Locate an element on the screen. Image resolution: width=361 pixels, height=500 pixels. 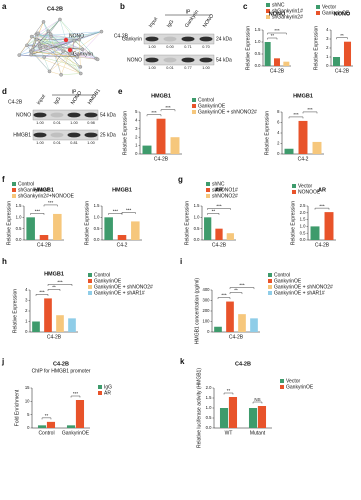
x-tick-label: GankyrinOE is located at coordinates (76, 433).